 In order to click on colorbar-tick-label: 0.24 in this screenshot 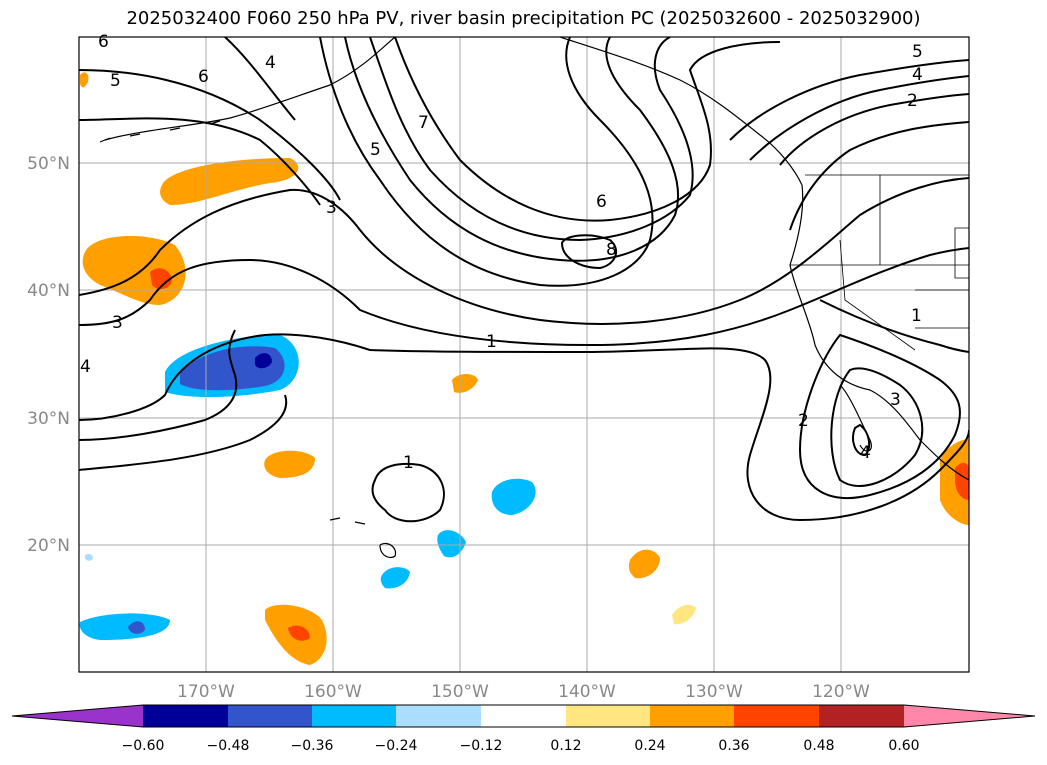, I will do `click(649, 746)`.